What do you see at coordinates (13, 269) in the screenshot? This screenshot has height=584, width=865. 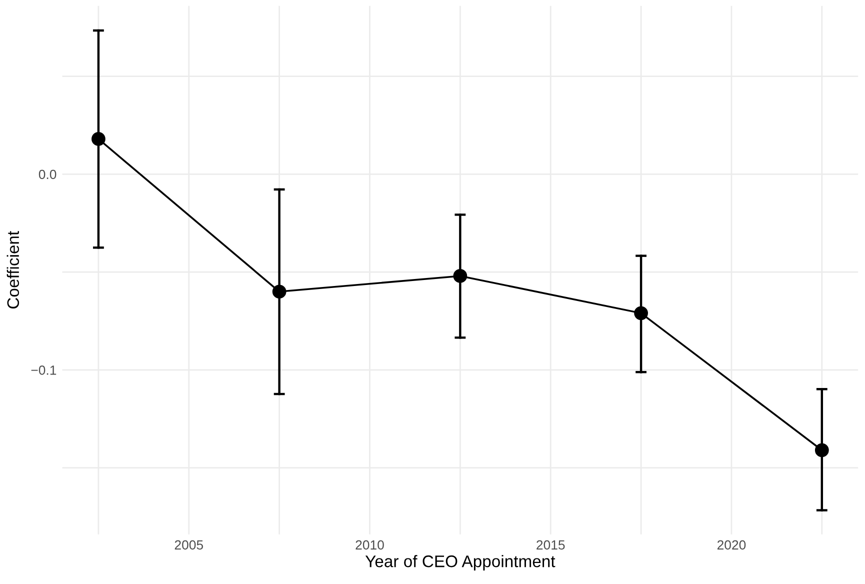 I see `y-axis-title: Coefficient` at bounding box center [13, 269].